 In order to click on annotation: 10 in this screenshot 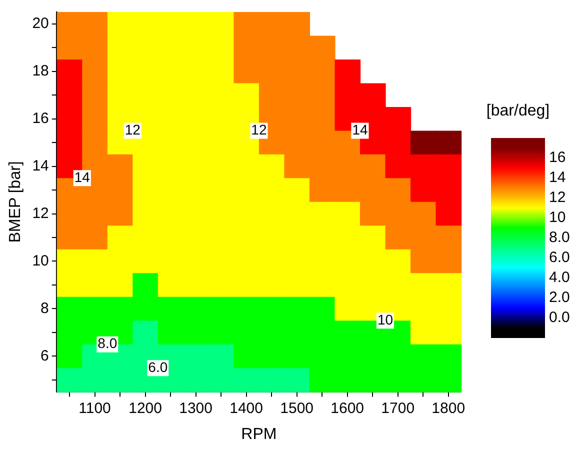, I will do `click(385, 319)`.